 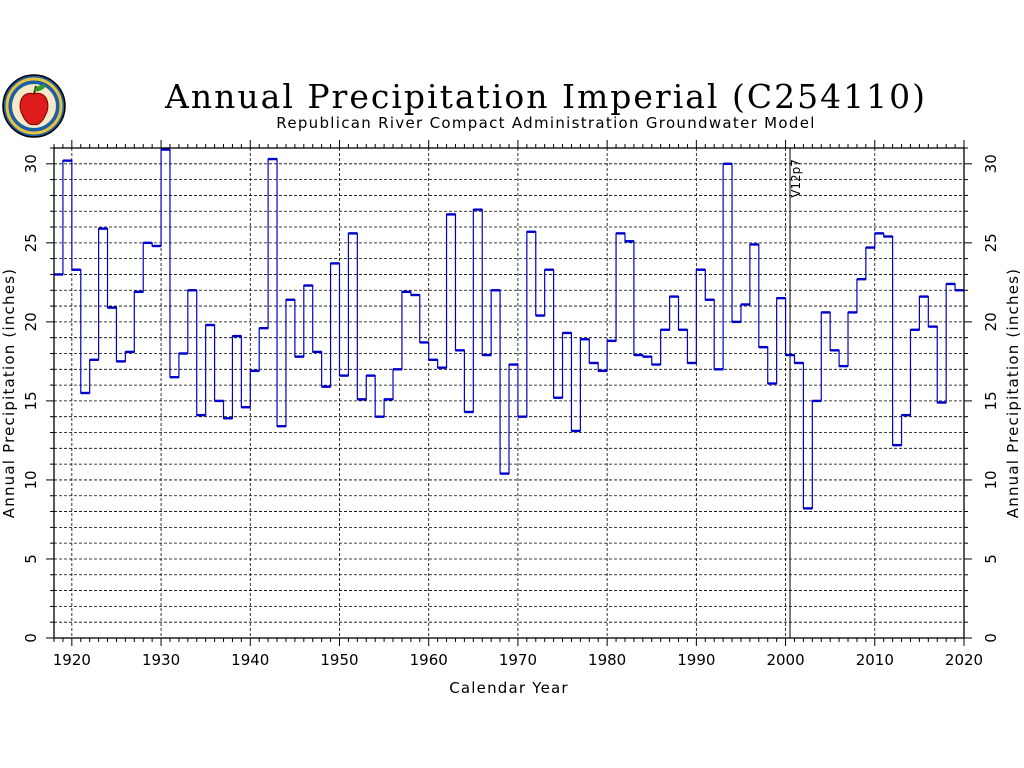 What do you see at coordinates (875, 660) in the screenshot?
I see `x-tick-label: 2010` at bounding box center [875, 660].